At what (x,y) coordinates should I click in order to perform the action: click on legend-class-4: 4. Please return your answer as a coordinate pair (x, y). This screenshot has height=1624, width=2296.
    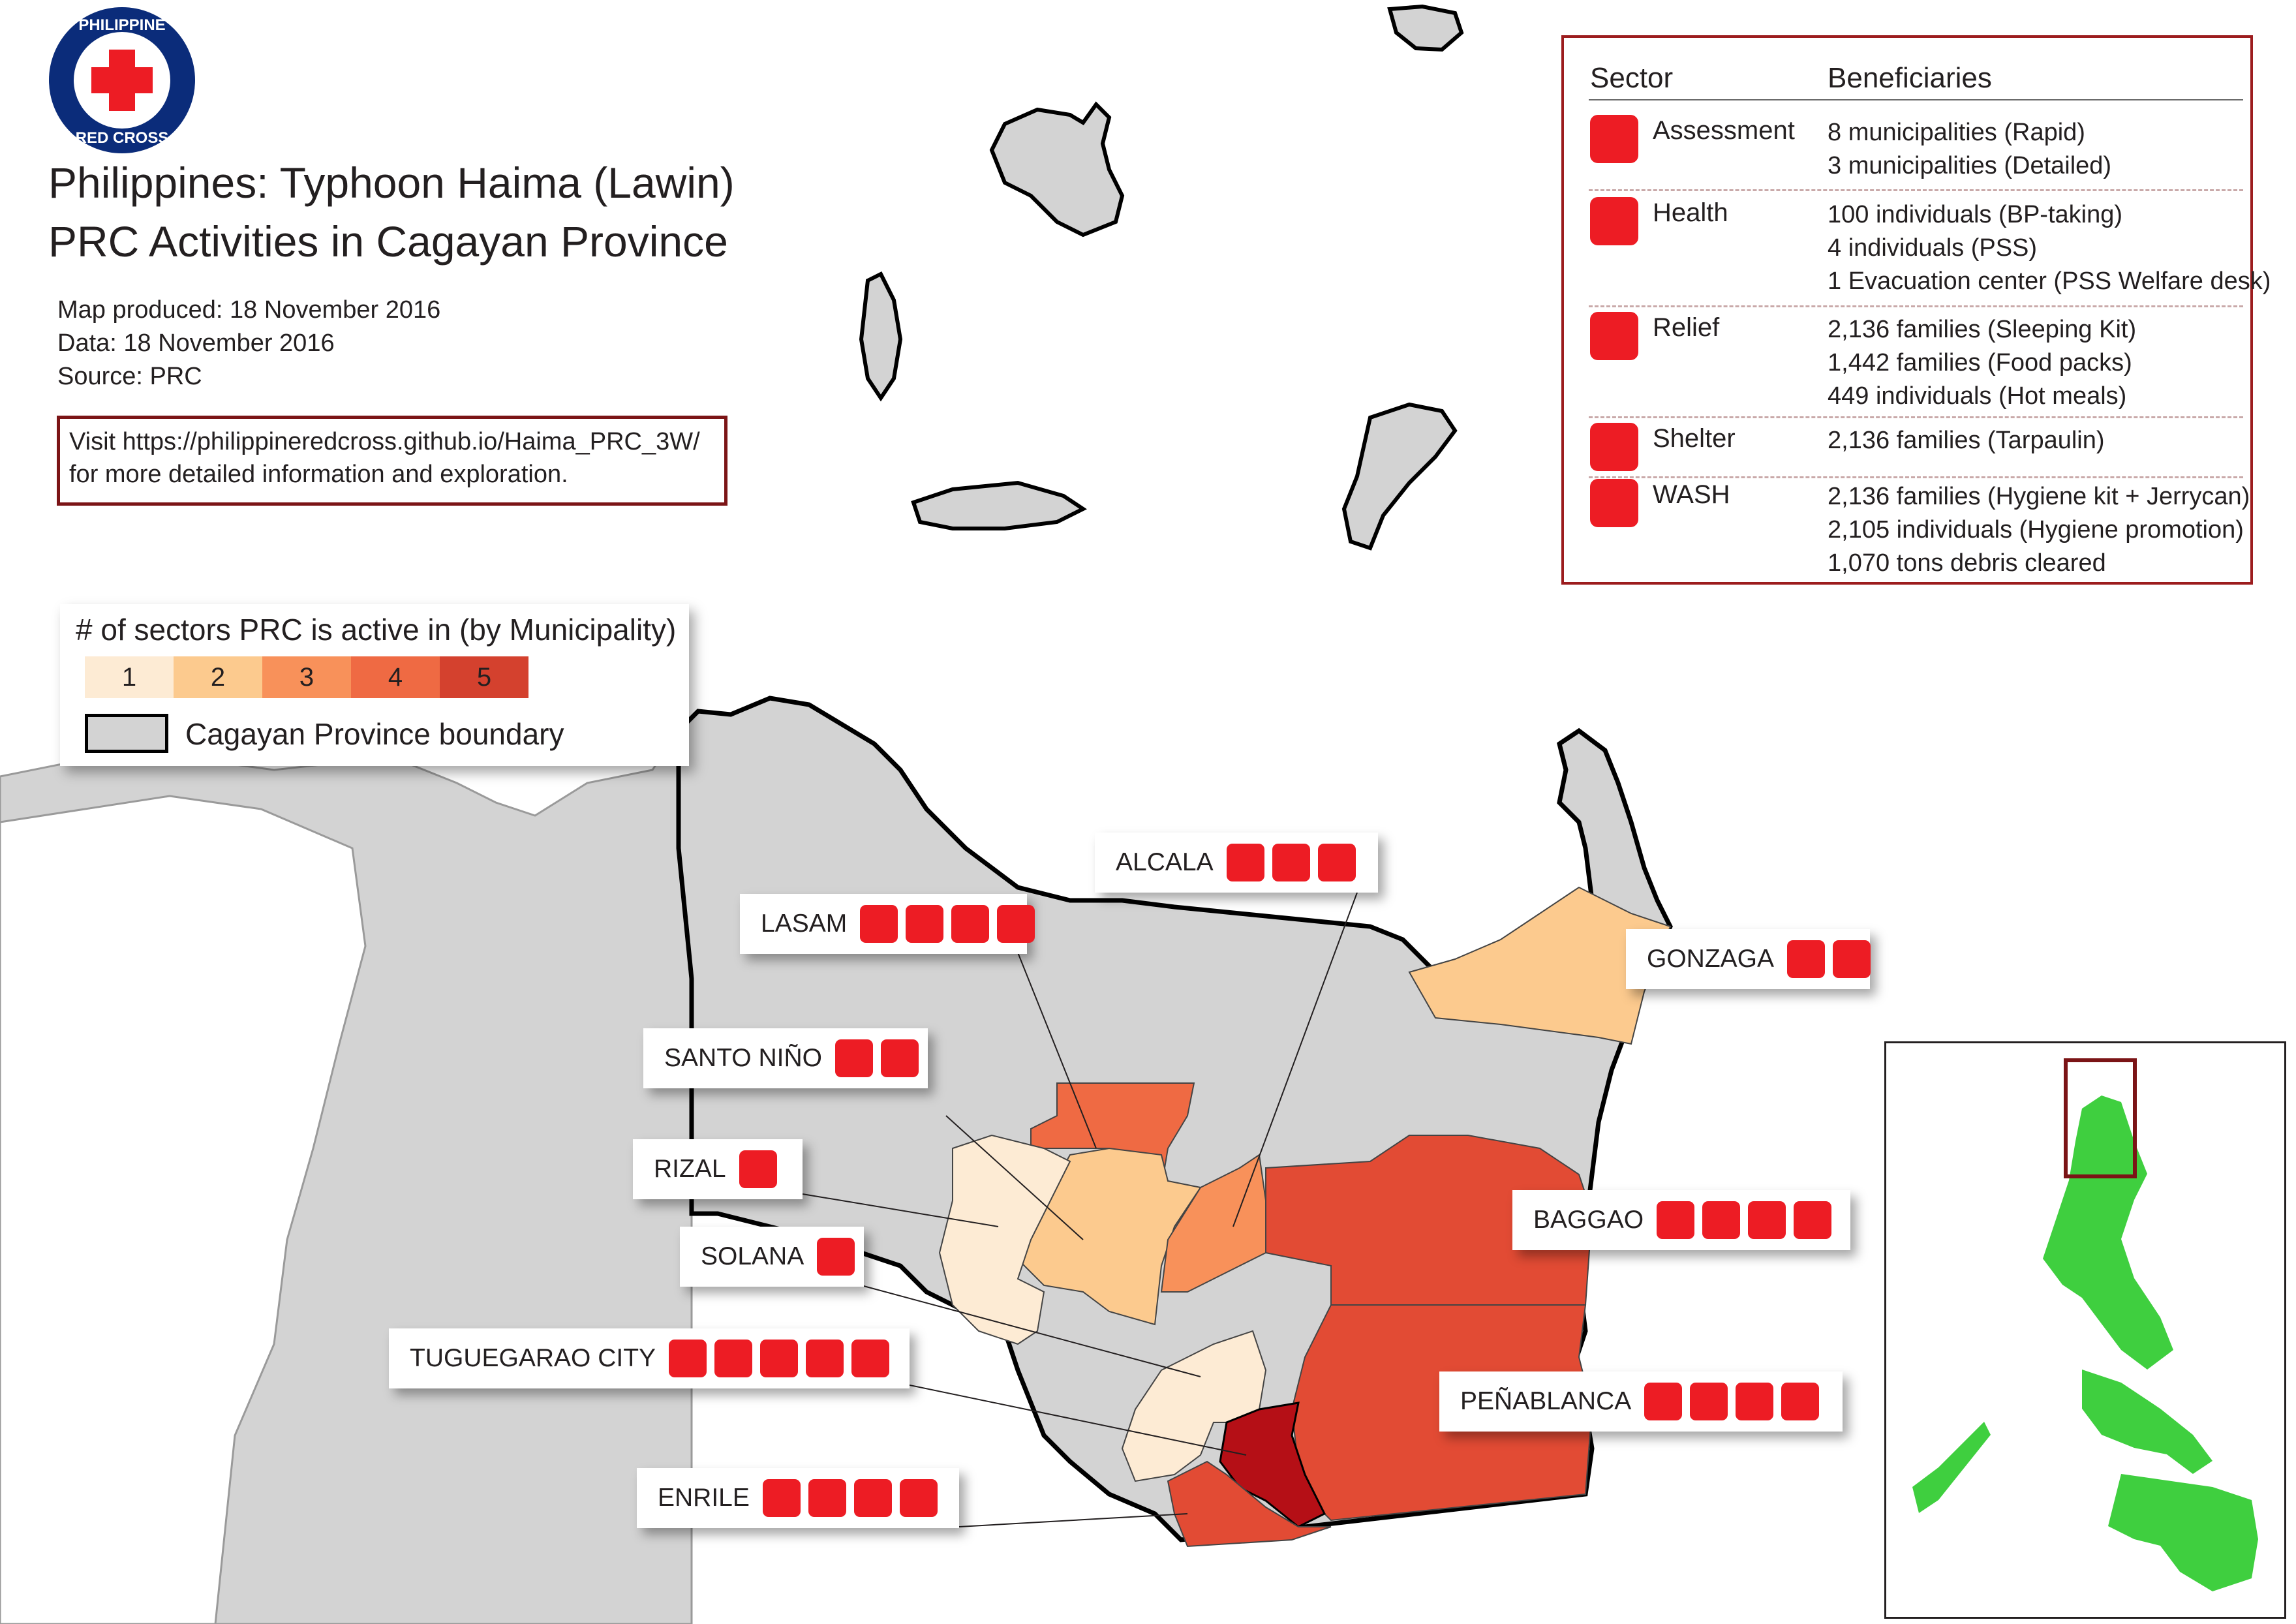
    Looking at the image, I should click on (395, 677).